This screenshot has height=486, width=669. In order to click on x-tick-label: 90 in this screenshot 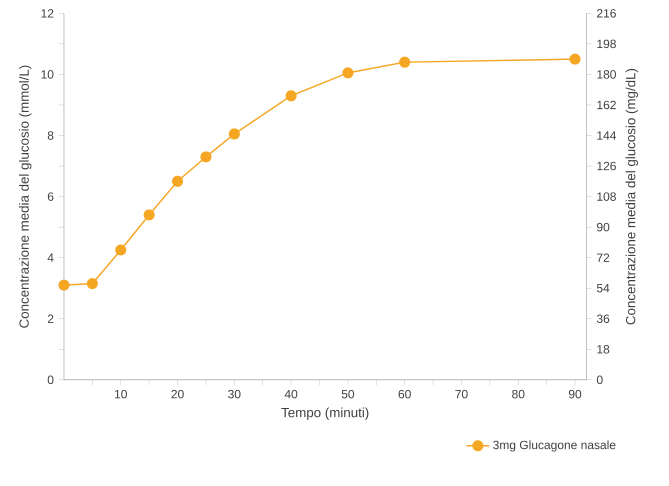, I will do `click(575, 394)`.